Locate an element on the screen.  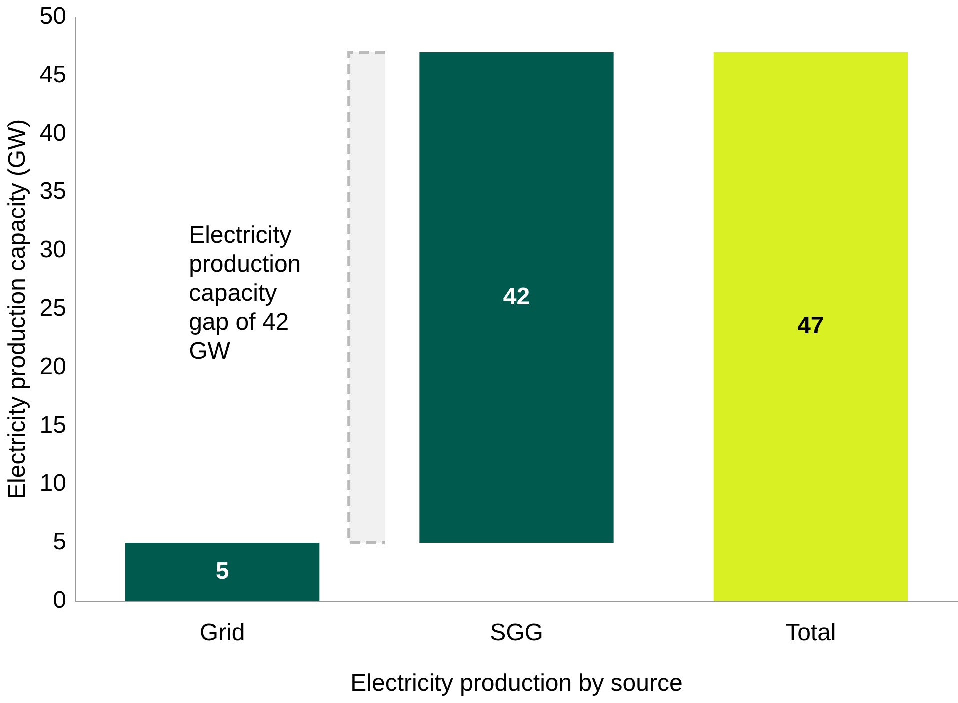
x-tick-label: Total is located at coordinates (811, 632).